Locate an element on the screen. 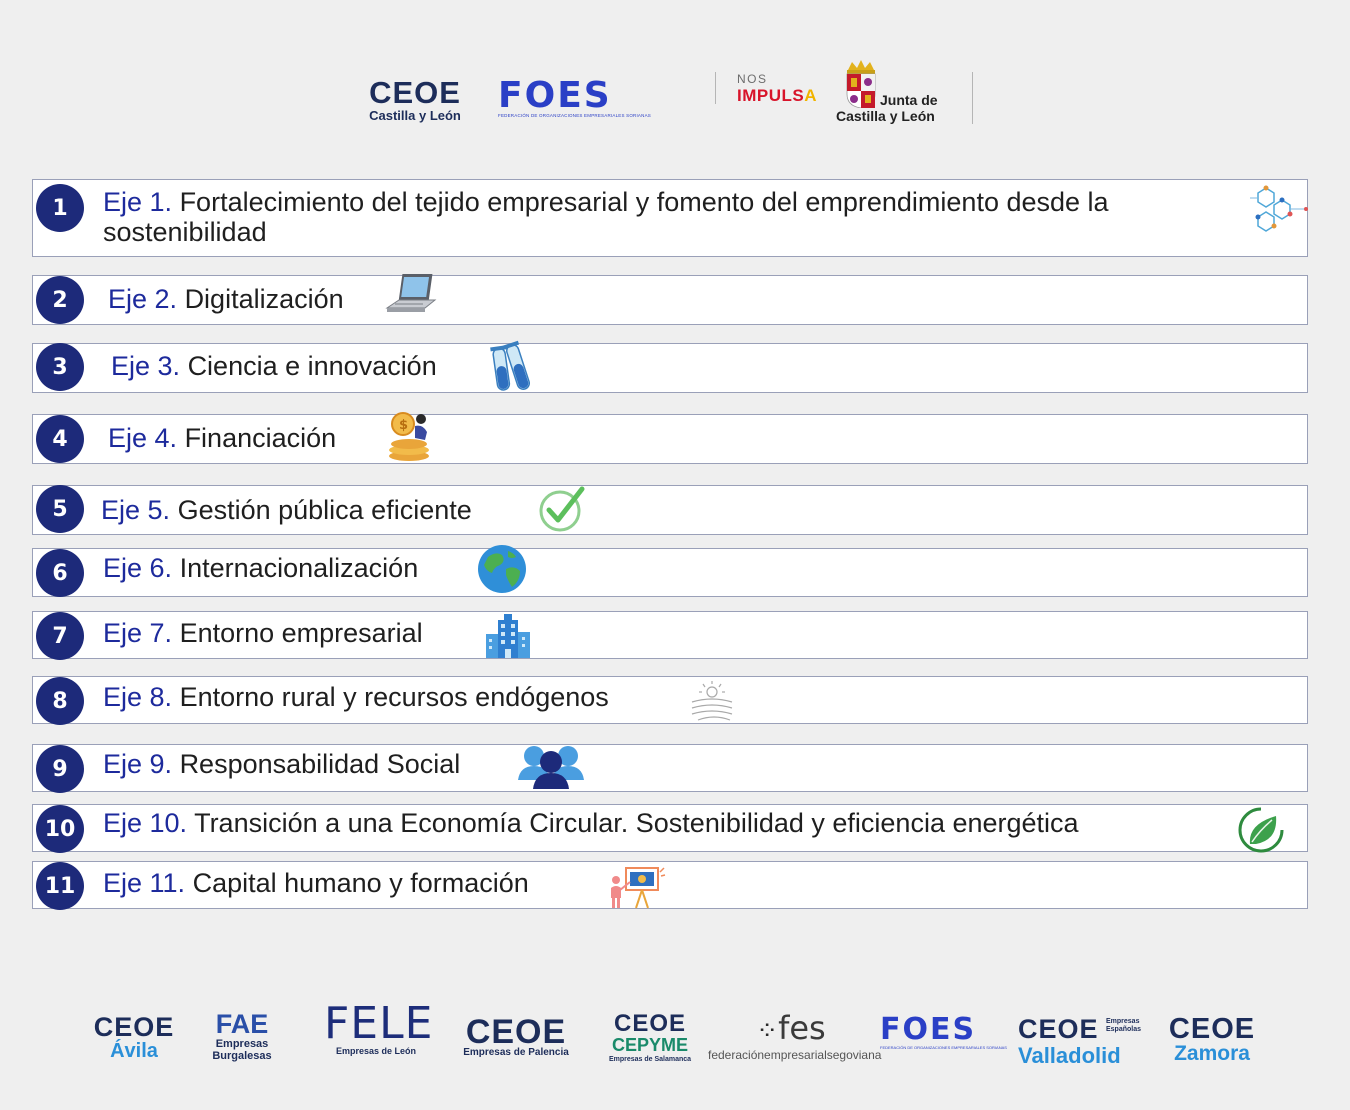 This screenshot has height=1110, width=1350. molecule-network-icon is located at coordinates (1279, 208).